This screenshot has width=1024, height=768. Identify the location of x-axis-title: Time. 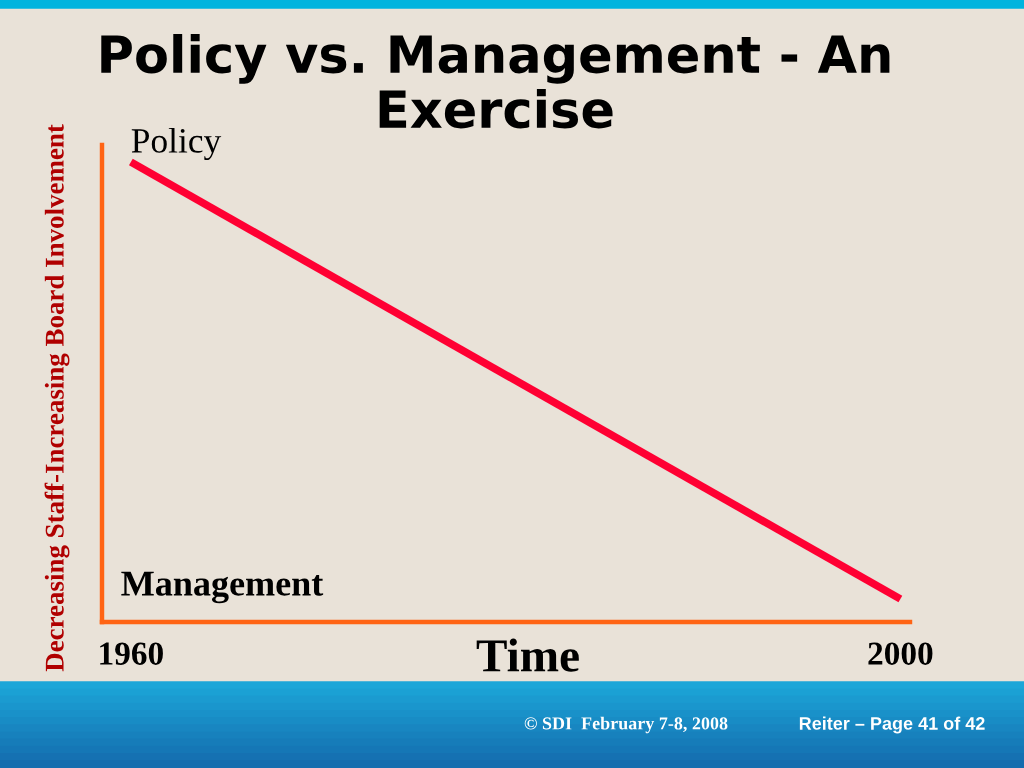
(527, 655).